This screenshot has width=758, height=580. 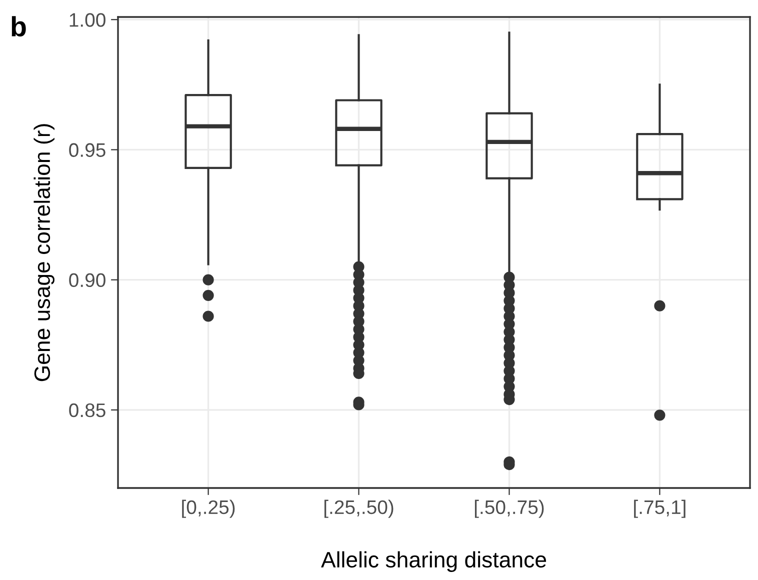 I want to click on x-tick-label: [.50,.75), so click(x=509, y=509).